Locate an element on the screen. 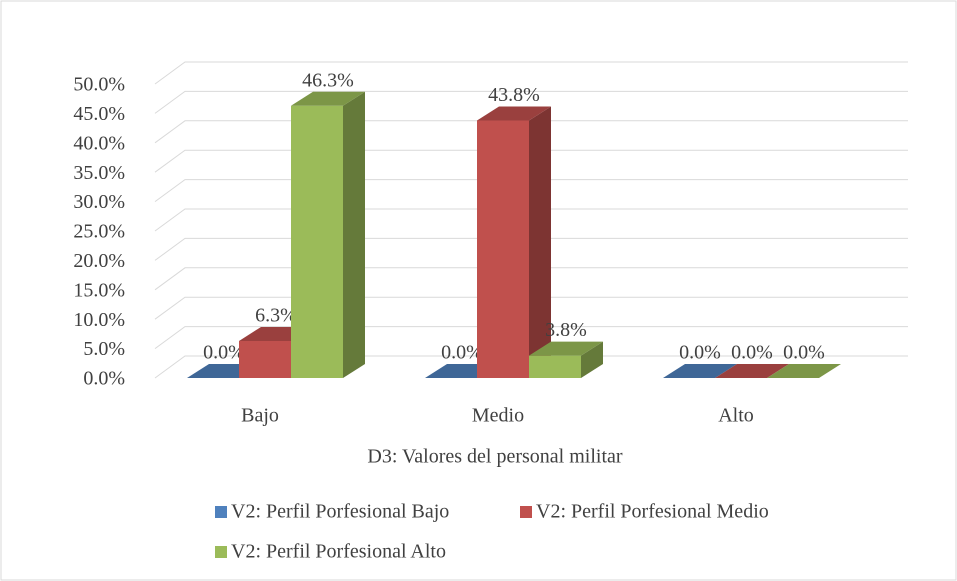 The width and height of the screenshot is (957, 581). x-tick-label: Medio is located at coordinates (498, 416).